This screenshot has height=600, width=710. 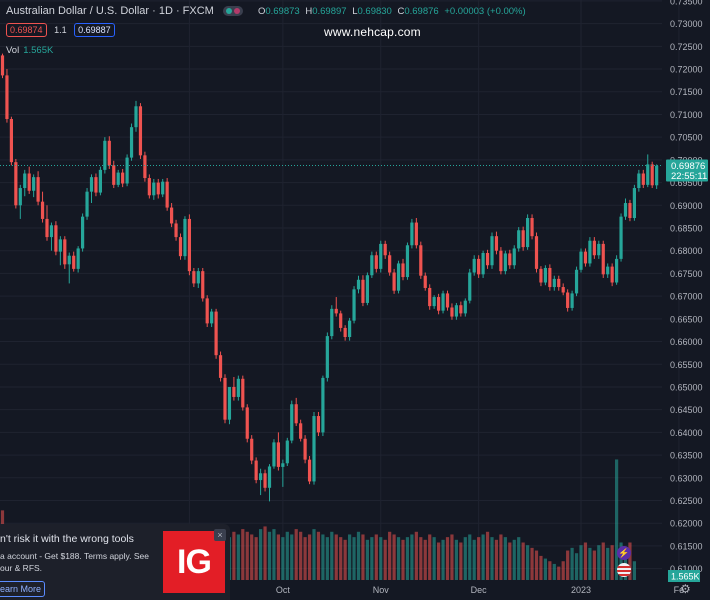 I want to click on ig-logo: IG, so click(x=194, y=562).